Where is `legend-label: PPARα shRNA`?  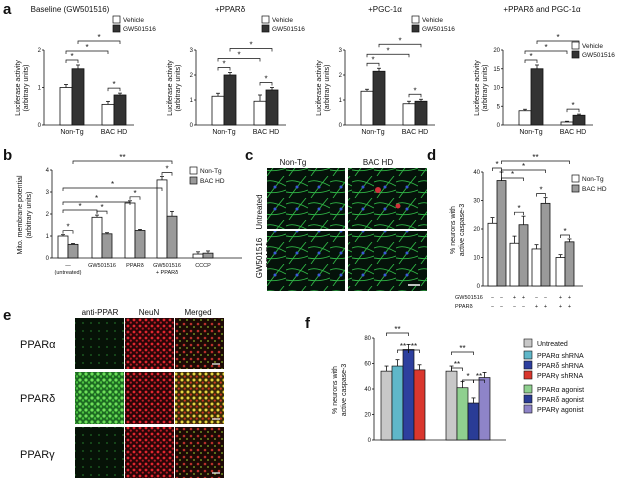 legend-label: PPARα shRNA is located at coordinates (560, 356).